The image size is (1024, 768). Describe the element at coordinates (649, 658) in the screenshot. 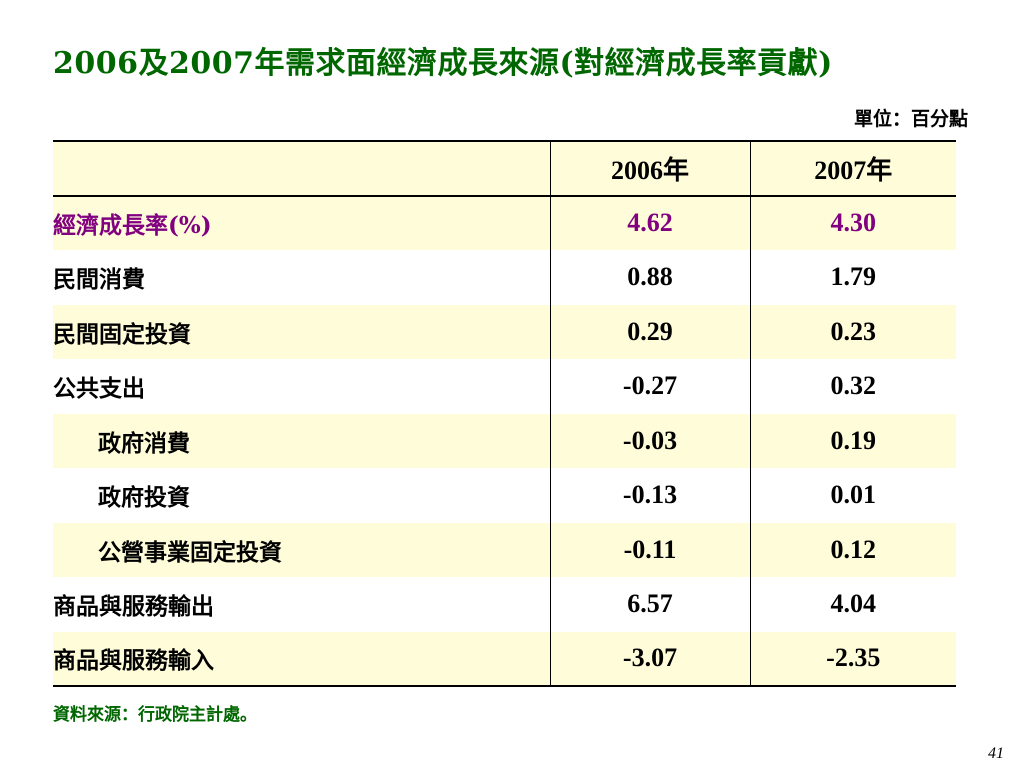

I see `cell-2006: -3.07` at that location.